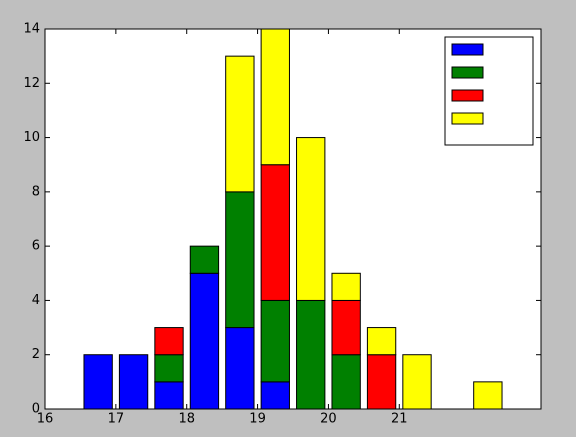 The width and height of the screenshot is (576, 437). I want to click on x-tick-label: 20, so click(328, 419).